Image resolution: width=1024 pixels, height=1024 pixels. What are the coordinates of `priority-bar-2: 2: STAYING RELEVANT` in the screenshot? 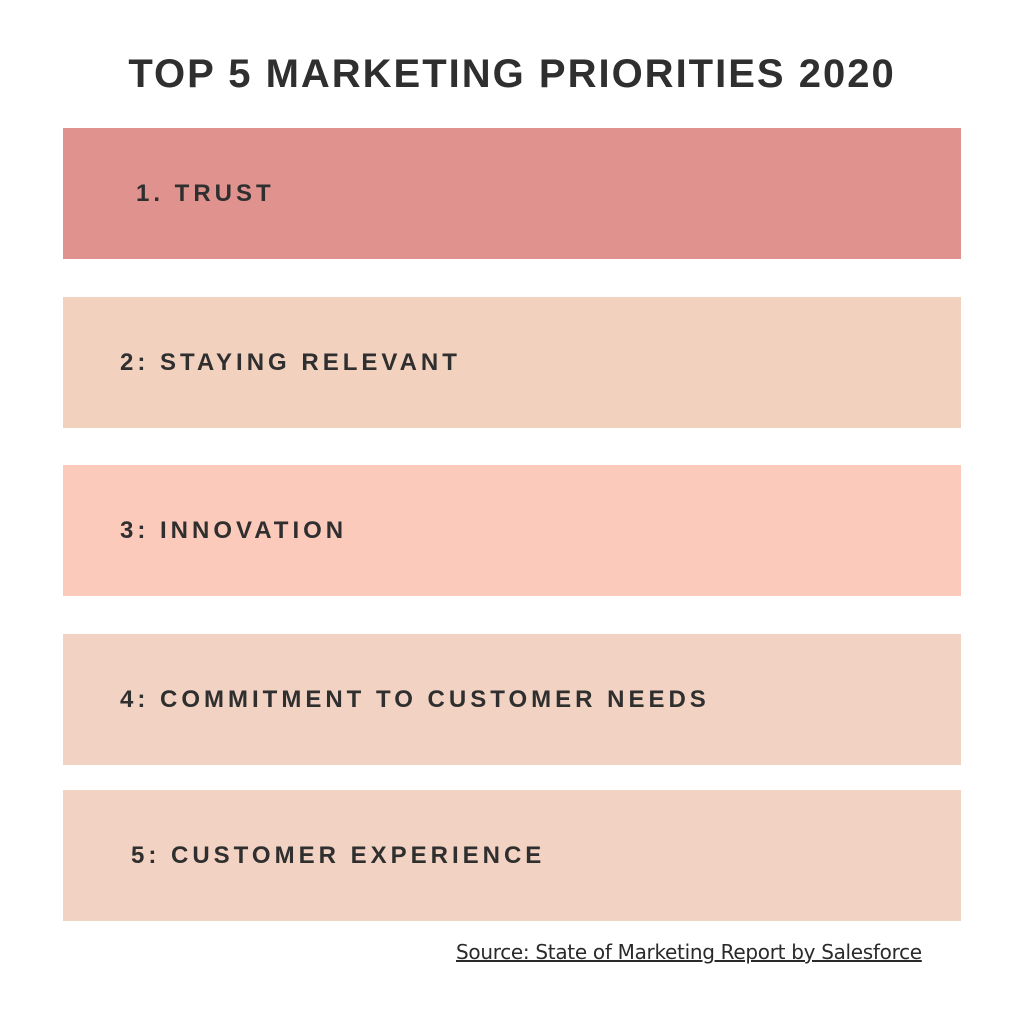 It's located at (512, 362).